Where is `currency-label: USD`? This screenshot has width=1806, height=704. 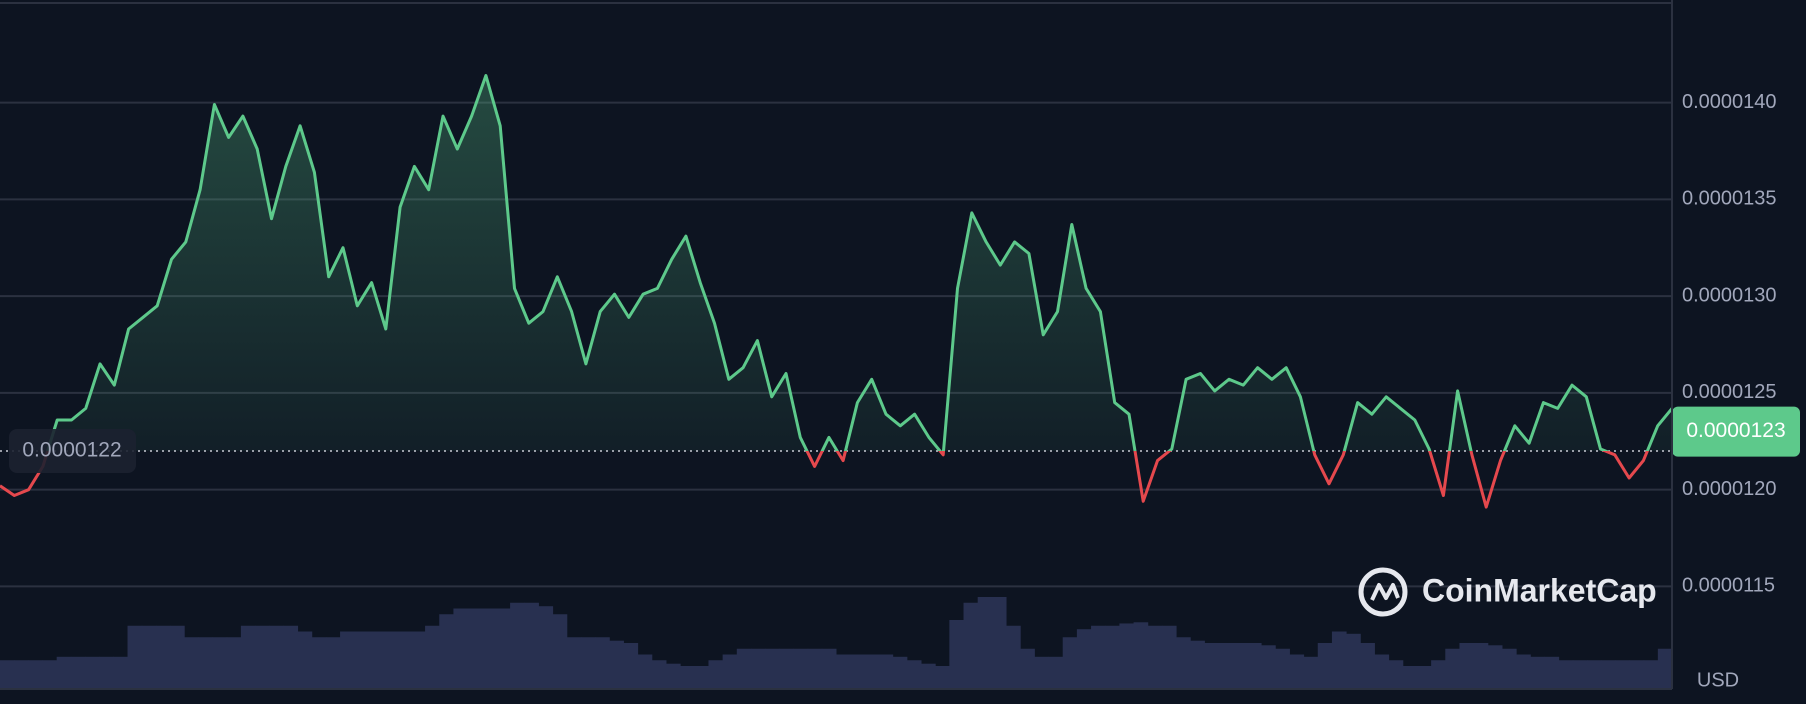
currency-label: USD is located at coordinates (1718, 680).